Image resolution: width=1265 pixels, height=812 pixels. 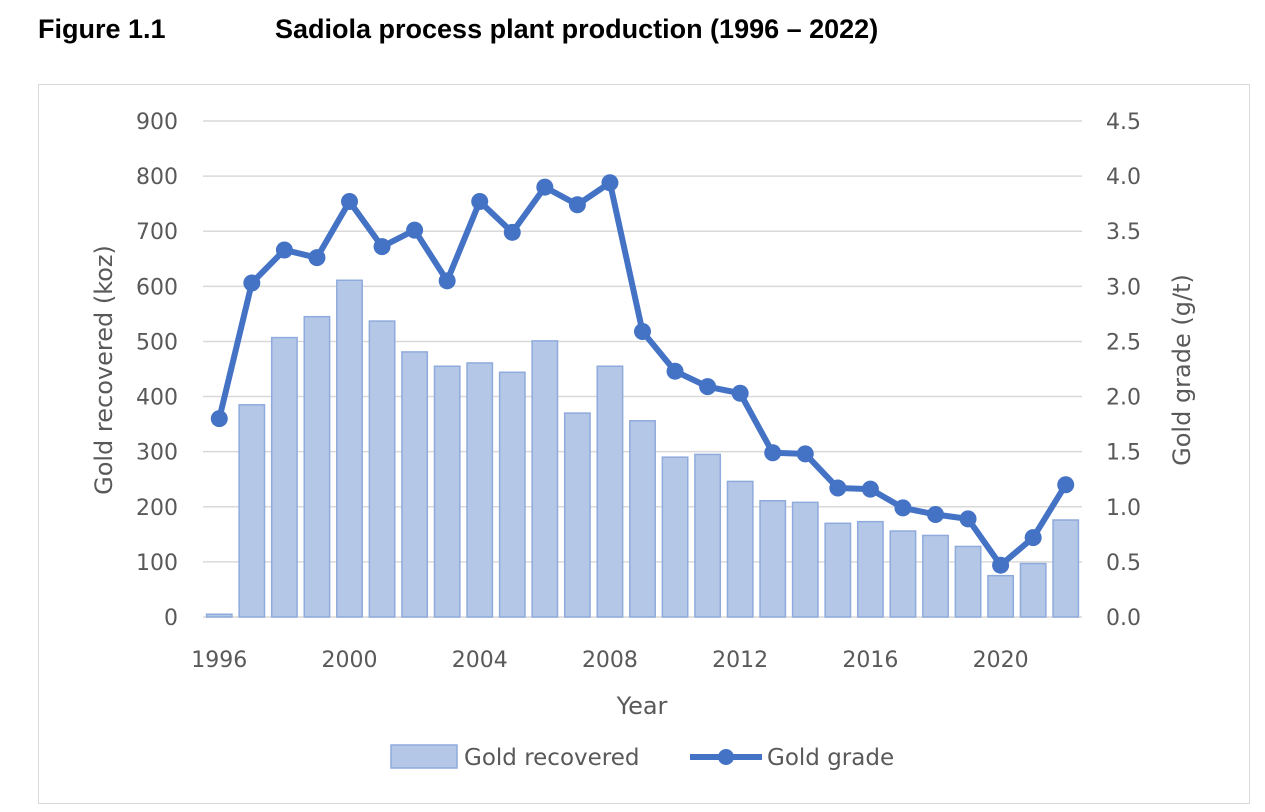 What do you see at coordinates (1123, 177) in the screenshot?
I see `right-axis-tick-label: 4.0` at bounding box center [1123, 177].